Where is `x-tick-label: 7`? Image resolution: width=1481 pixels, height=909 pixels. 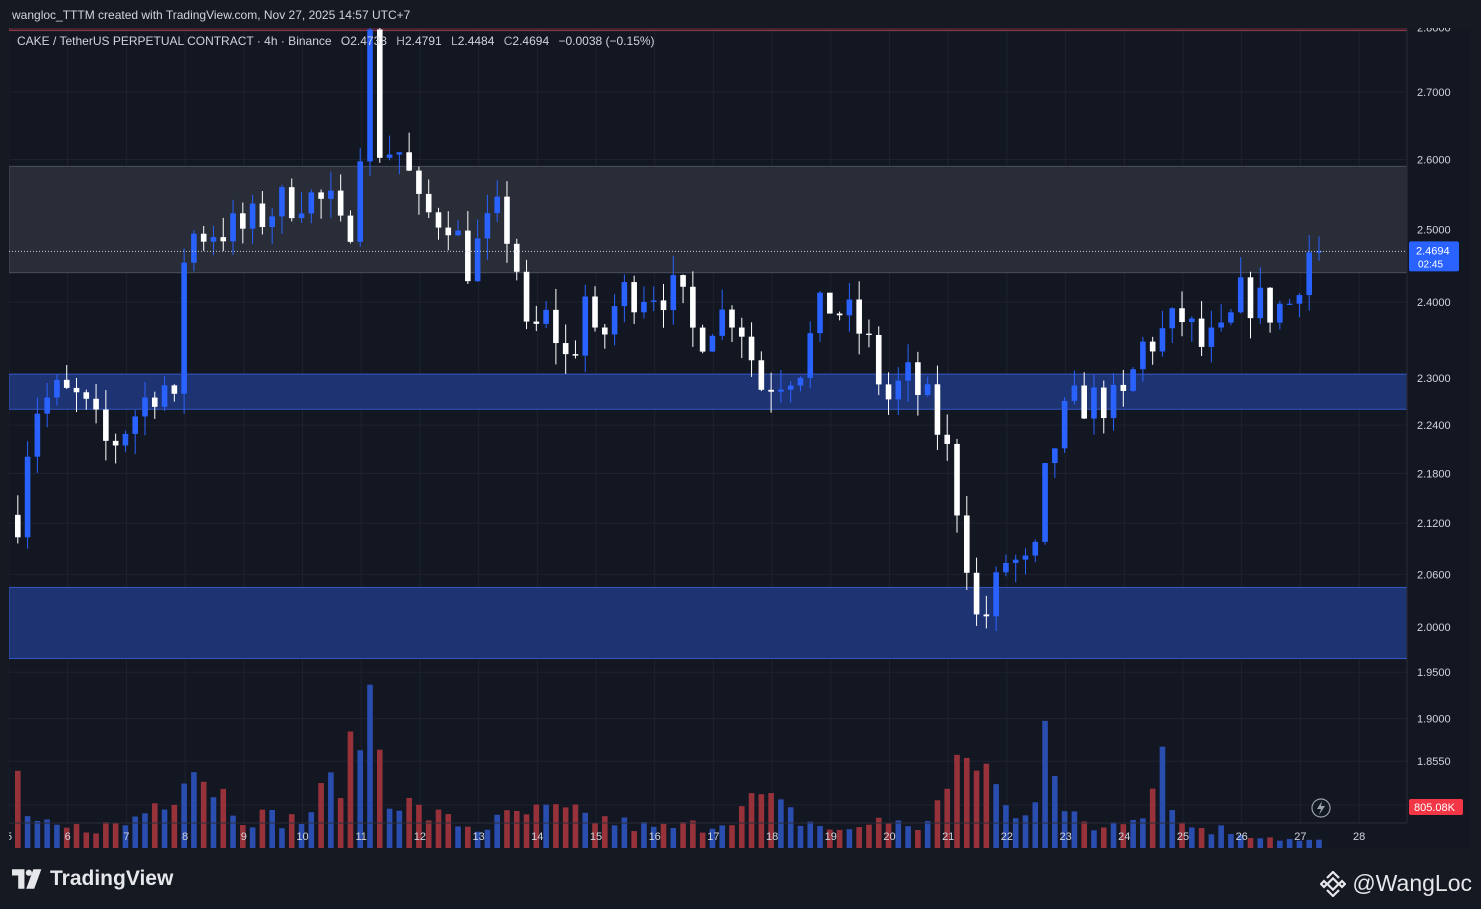 x-tick-label: 7 is located at coordinates (126, 837).